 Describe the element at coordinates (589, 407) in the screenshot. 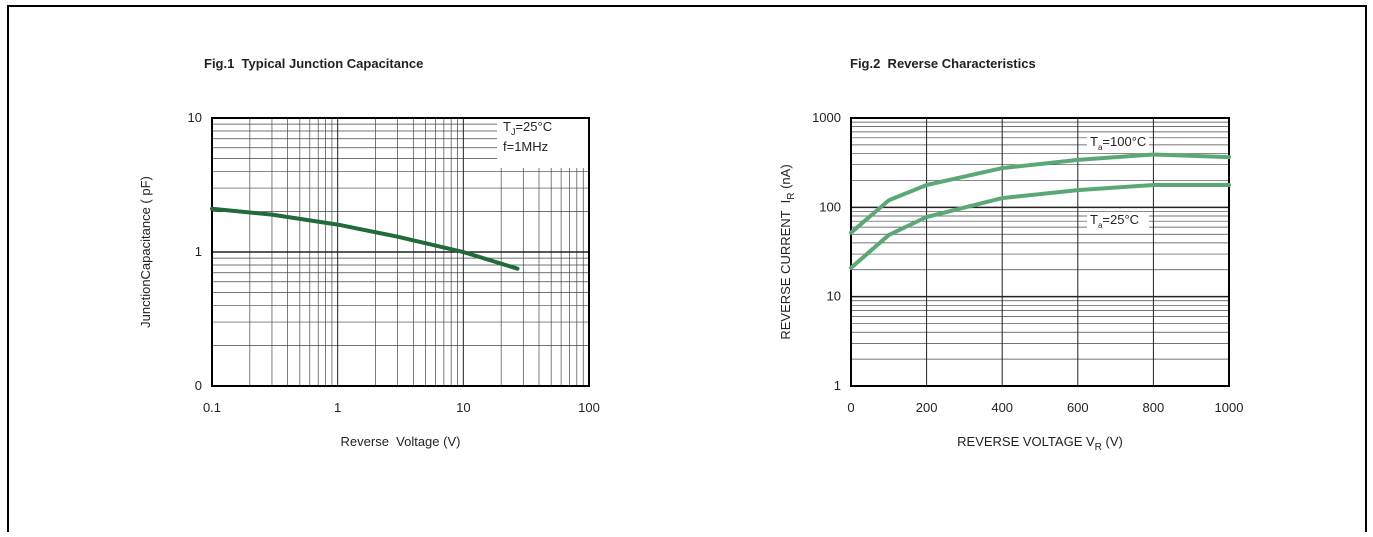

I see `x-tick-label: 100` at that location.